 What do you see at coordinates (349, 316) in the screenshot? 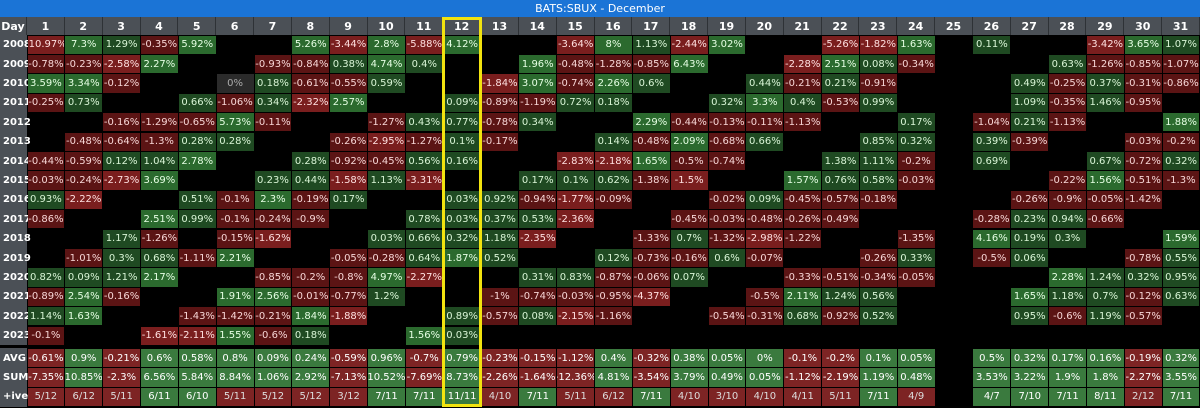
I see `cell-2022-day-9: -1.88%` at bounding box center [349, 316].